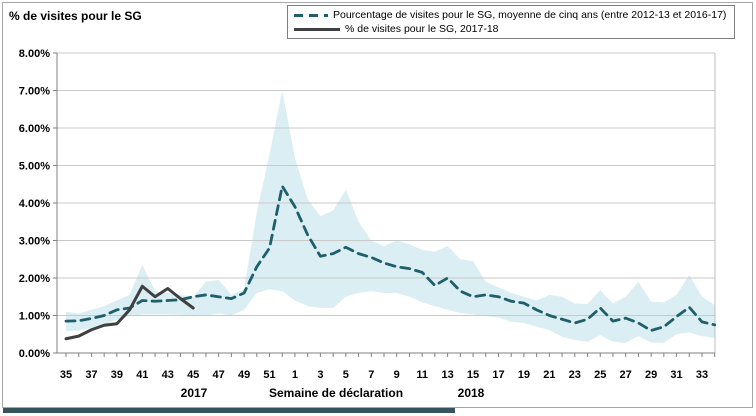  What do you see at coordinates (142, 375) in the screenshot?
I see `svg-text: 41` at bounding box center [142, 375].